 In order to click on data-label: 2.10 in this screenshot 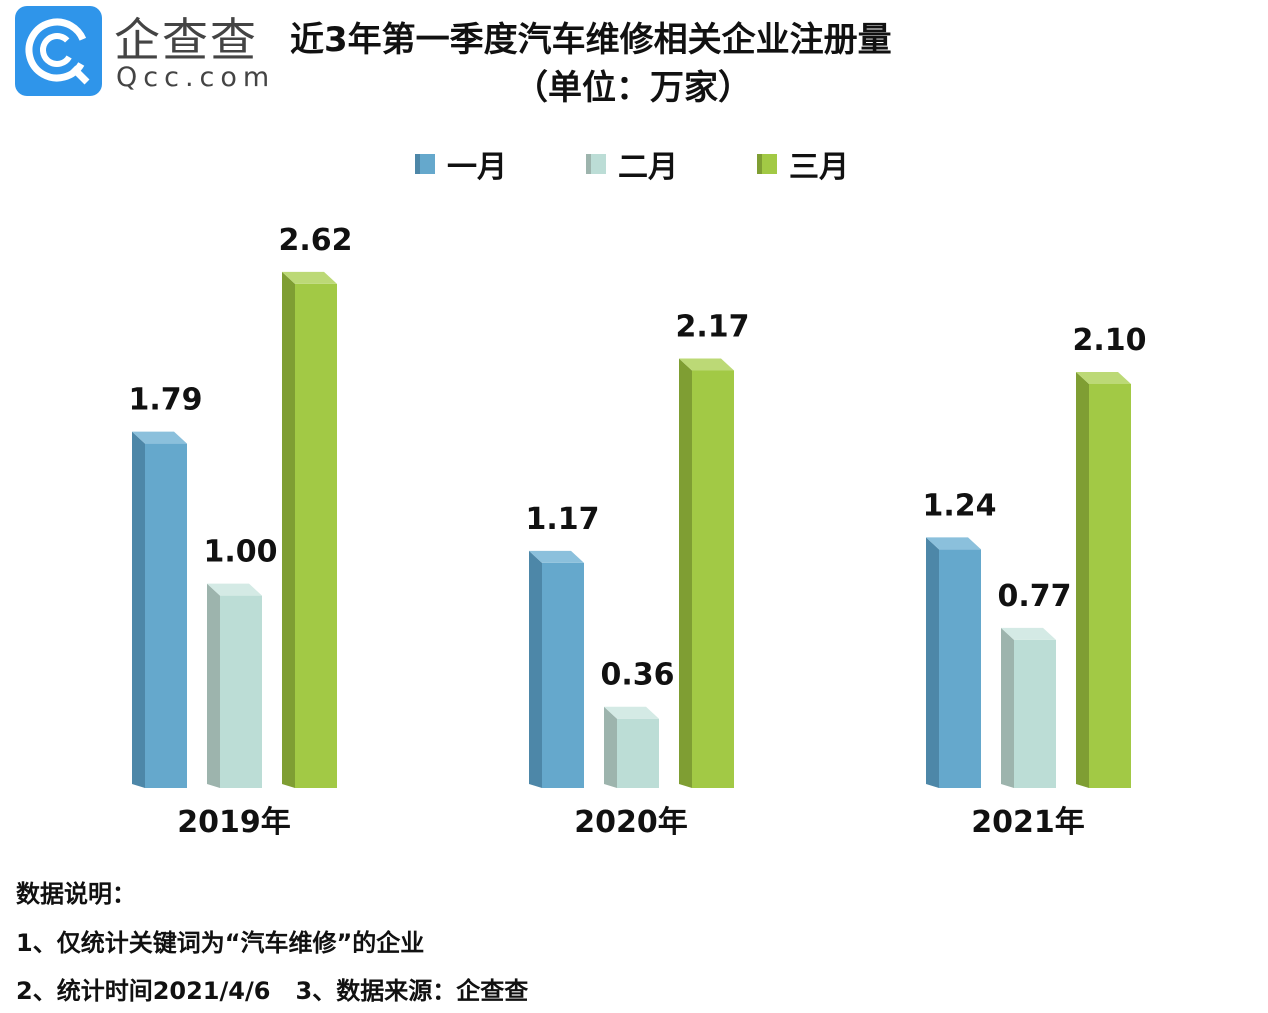, I will do `click(1109, 340)`.